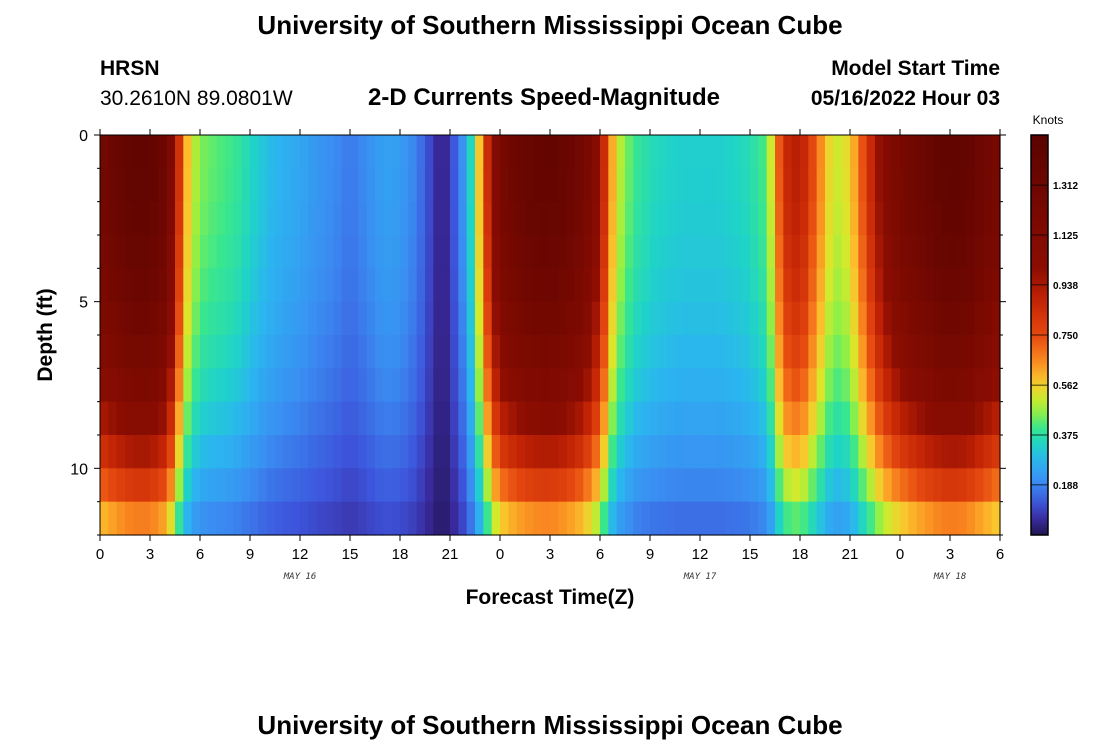  Describe the element at coordinates (1065, 286) in the screenshot. I see `colorbar-tick-label: 0.938` at that location.